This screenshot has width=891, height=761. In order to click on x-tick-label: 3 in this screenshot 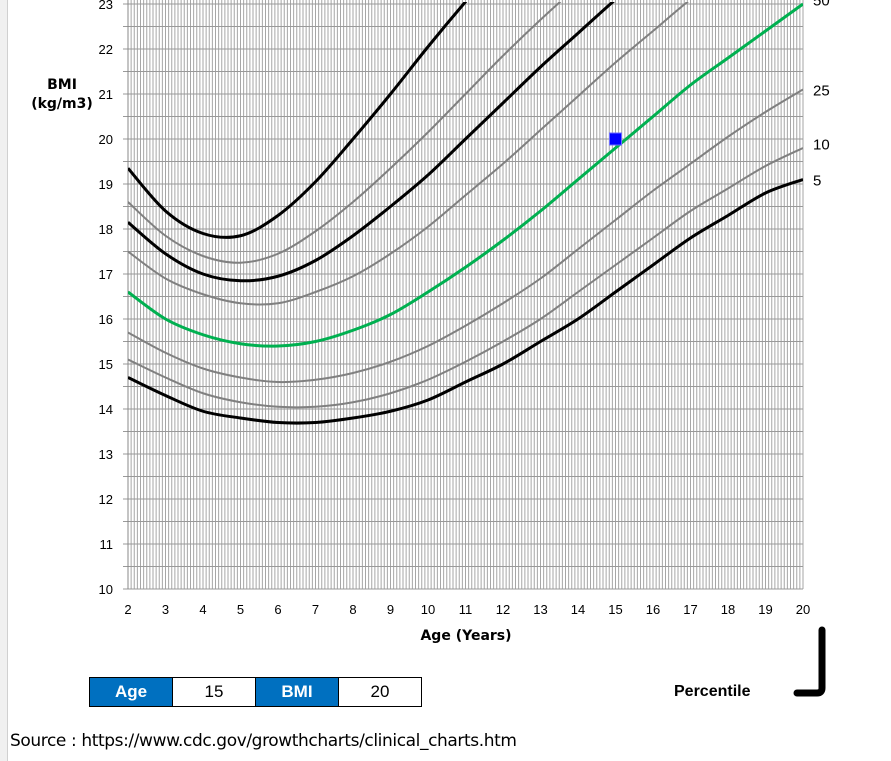, I will do `click(165, 609)`.